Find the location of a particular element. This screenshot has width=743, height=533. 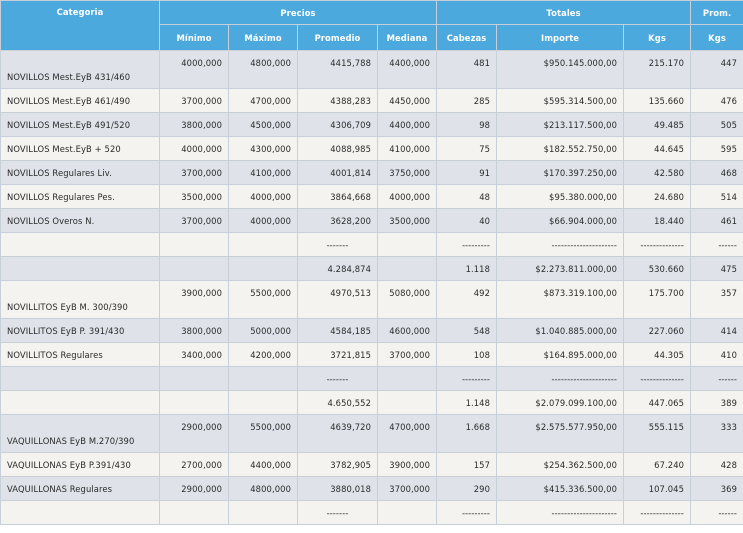

cell-promedio: 3628,200 is located at coordinates (337, 220).